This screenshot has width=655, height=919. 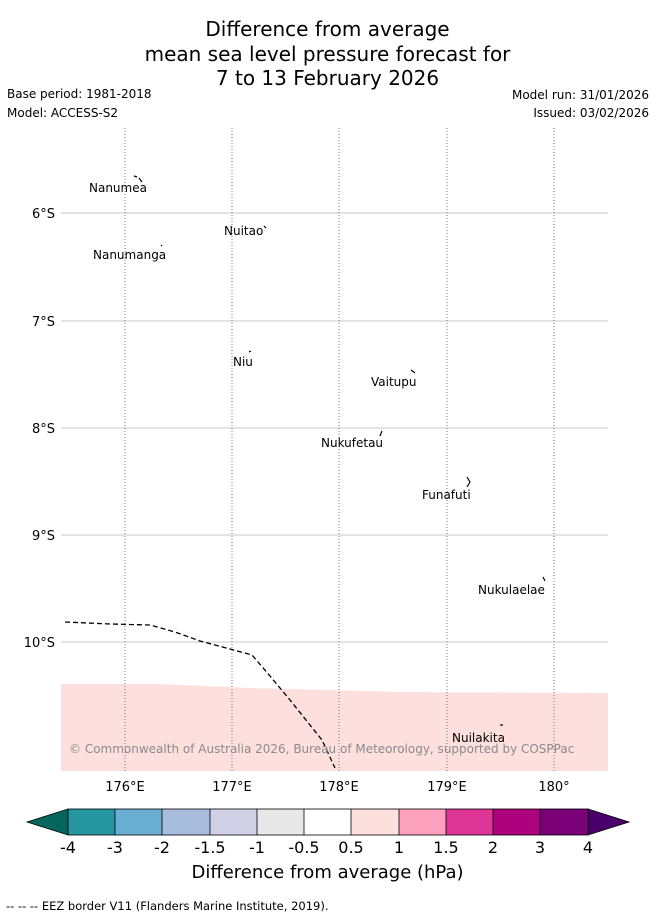 What do you see at coordinates (210, 847) in the screenshot?
I see `colorbar-tick-label: -1.5` at bounding box center [210, 847].